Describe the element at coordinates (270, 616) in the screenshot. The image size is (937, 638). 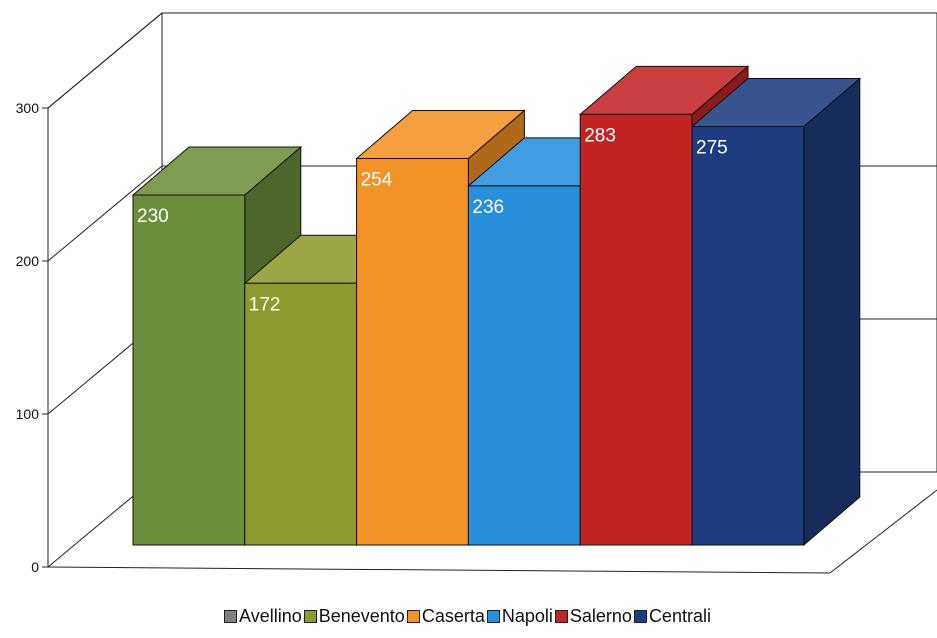
I see `legend-label: Avellino` at that location.